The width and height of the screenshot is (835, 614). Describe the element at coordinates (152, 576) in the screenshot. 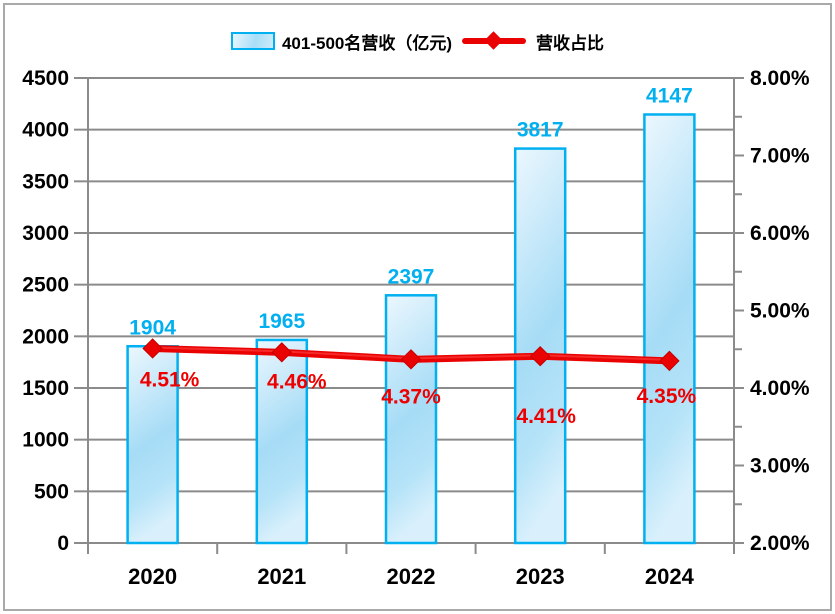

I see `x-axis-category-label: 2020` at that location.